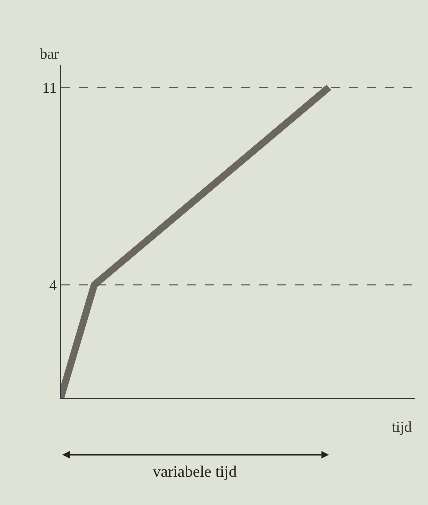  What do you see at coordinates (195, 472) in the screenshot?
I see `text: variabele tijd` at bounding box center [195, 472].